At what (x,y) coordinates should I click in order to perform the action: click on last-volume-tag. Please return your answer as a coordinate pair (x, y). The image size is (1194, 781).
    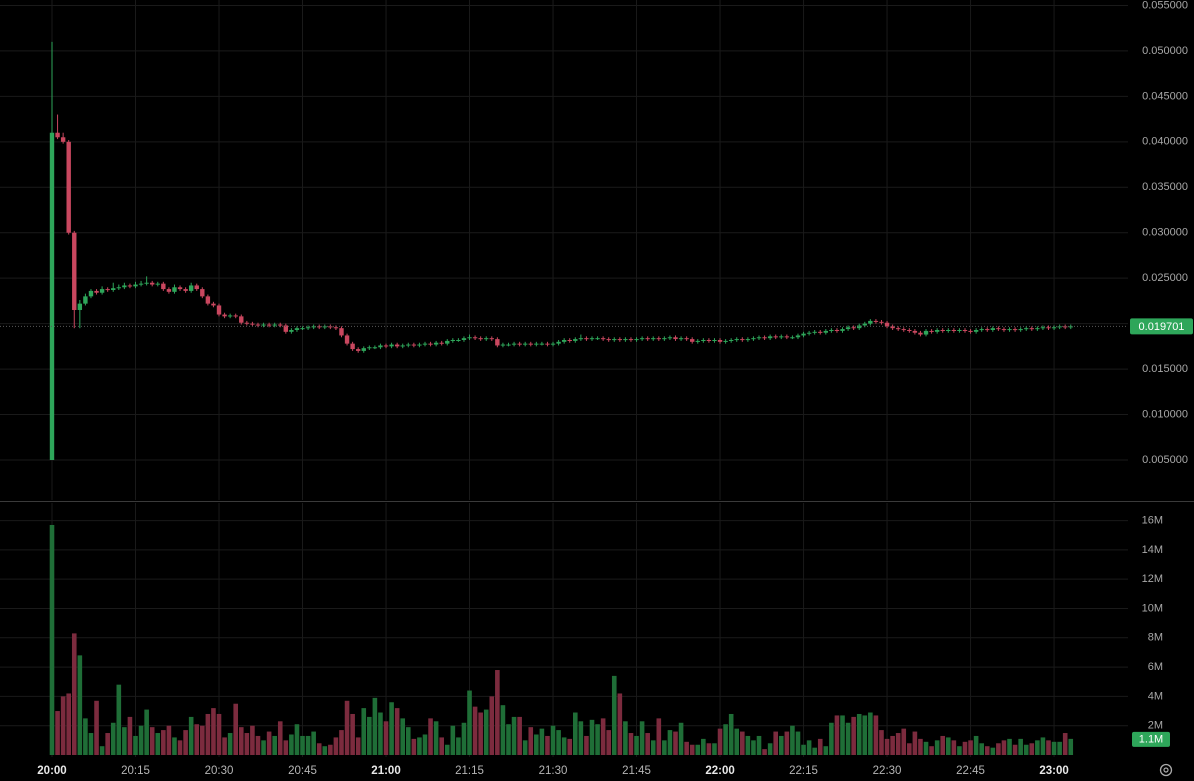
    Looking at the image, I should click on (1151, 739).